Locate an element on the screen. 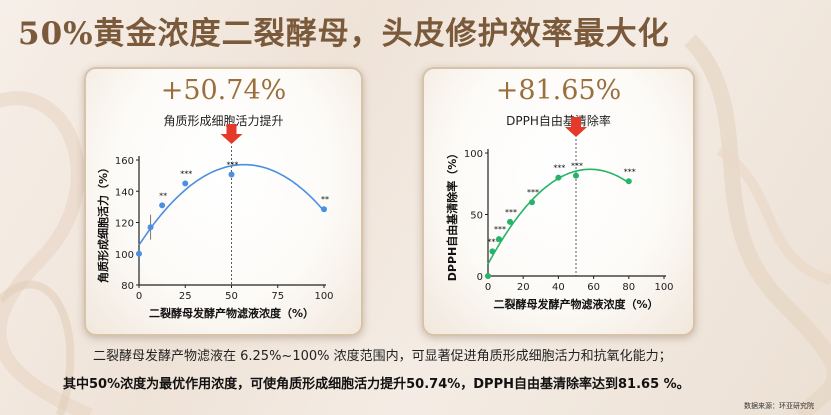 The width and height of the screenshot is (831, 415). y-tick-label: 120 is located at coordinates (124, 224).